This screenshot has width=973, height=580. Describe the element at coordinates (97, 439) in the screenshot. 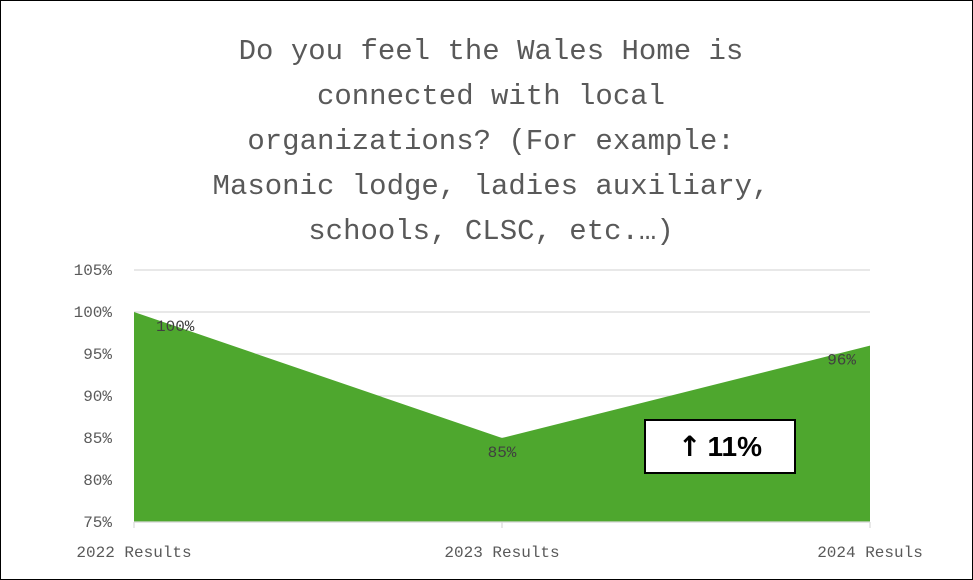

I see `y-tick-label: 85%` at that location.